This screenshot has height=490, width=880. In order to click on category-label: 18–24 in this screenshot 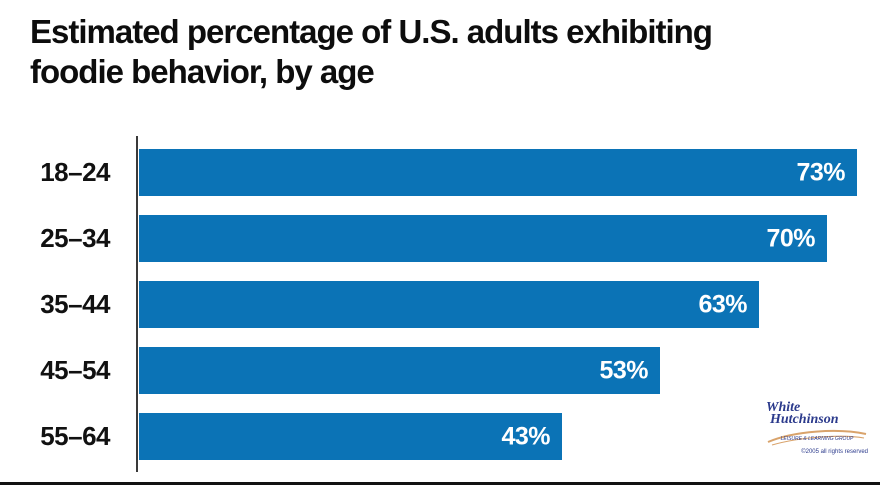, I will do `click(75, 172)`.